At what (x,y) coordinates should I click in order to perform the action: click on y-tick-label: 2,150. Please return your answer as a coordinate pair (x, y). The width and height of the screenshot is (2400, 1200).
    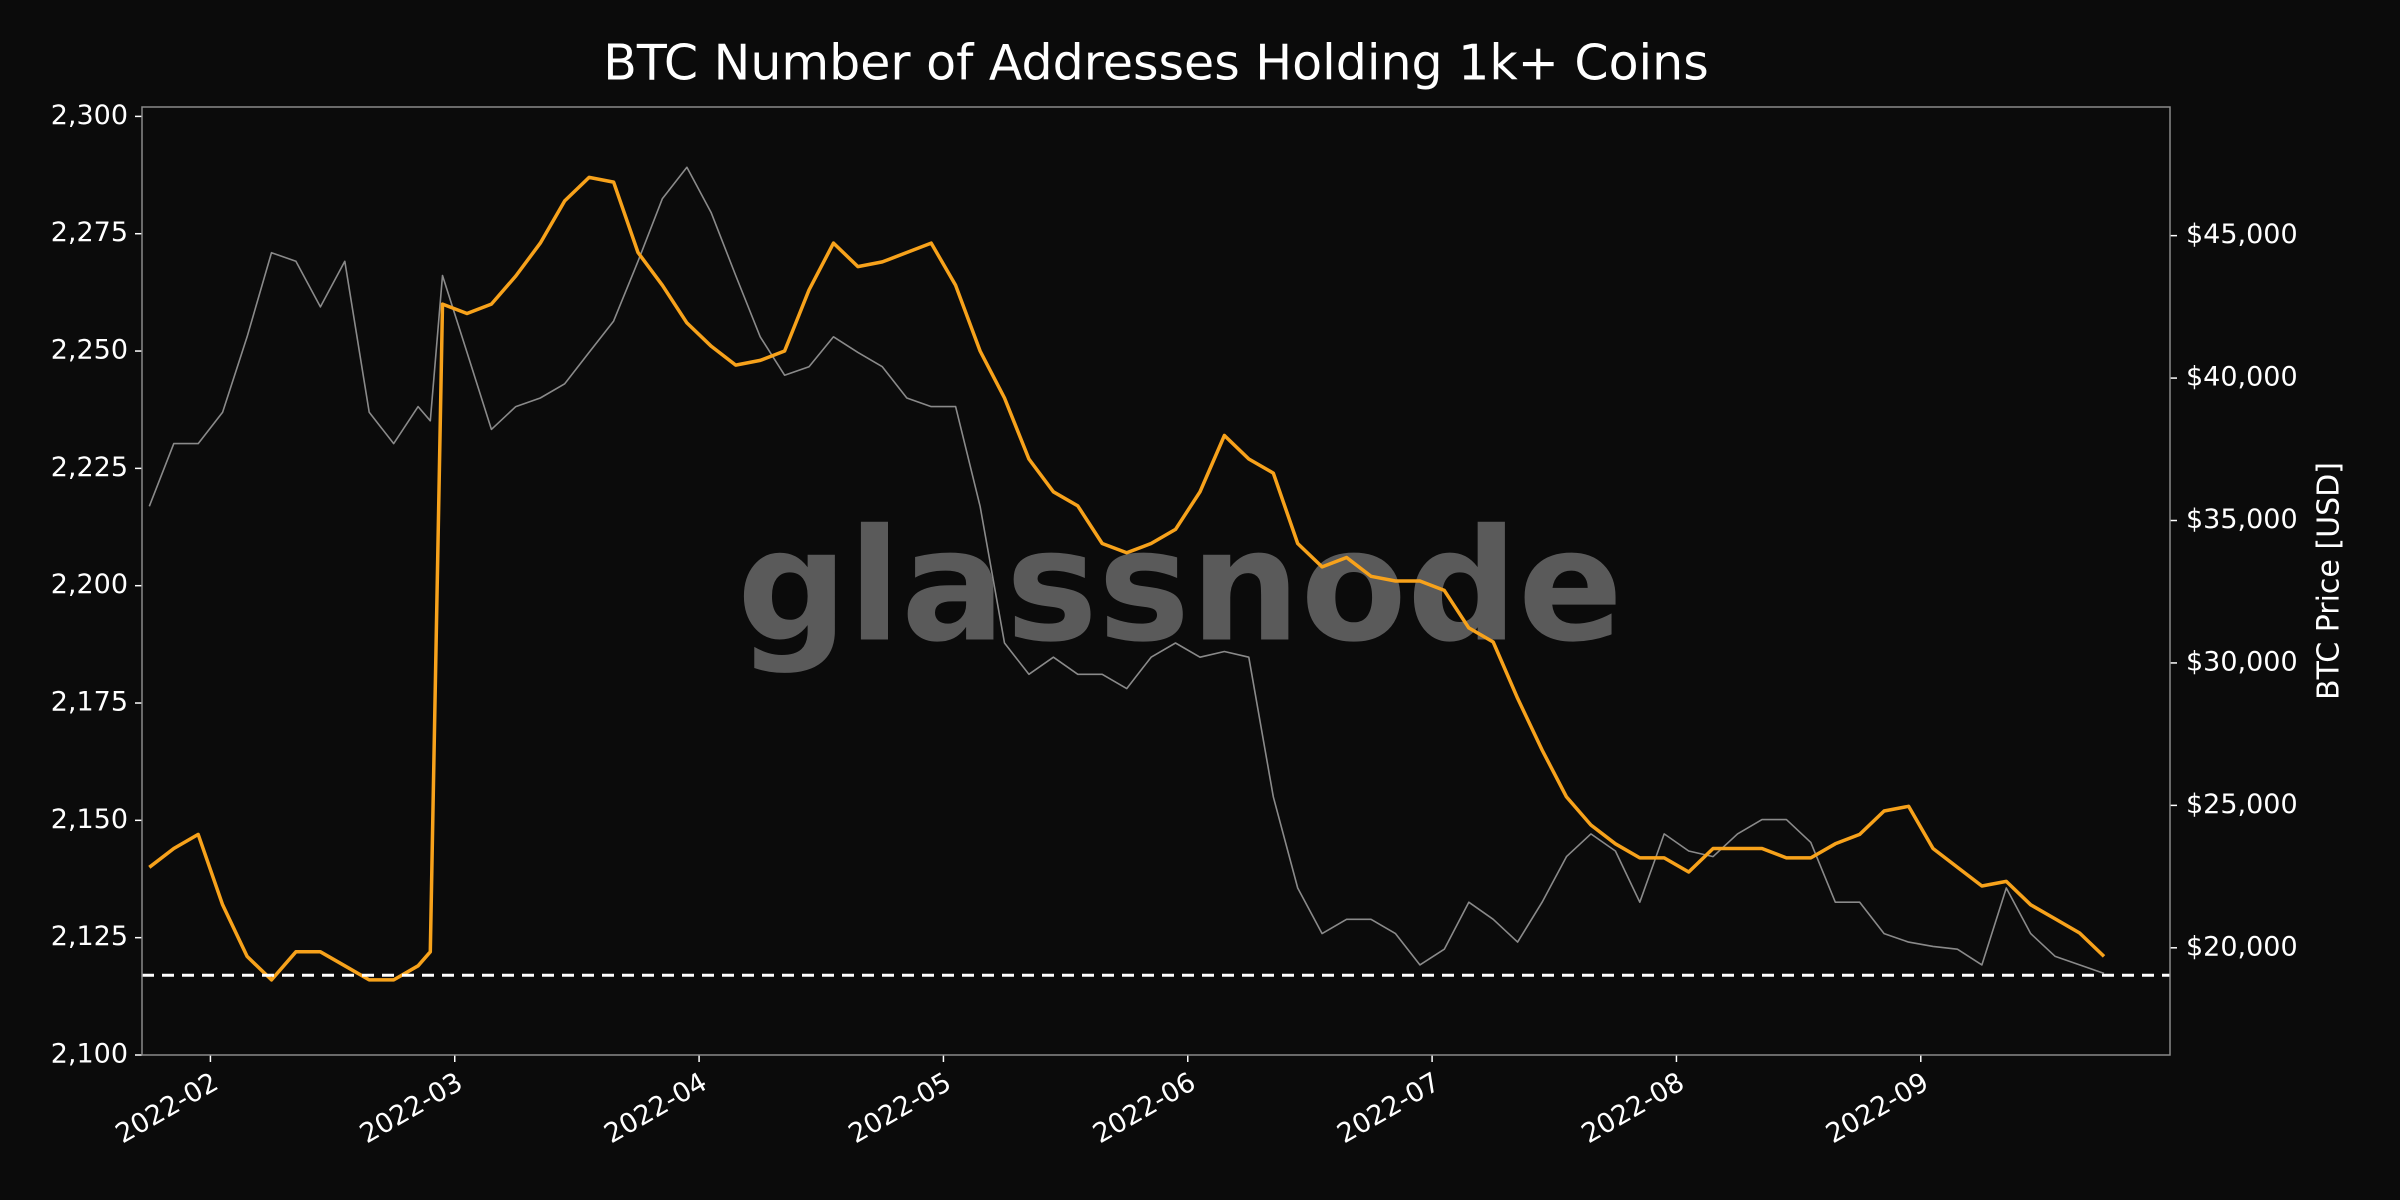
    Looking at the image, I should click on (89, 819).